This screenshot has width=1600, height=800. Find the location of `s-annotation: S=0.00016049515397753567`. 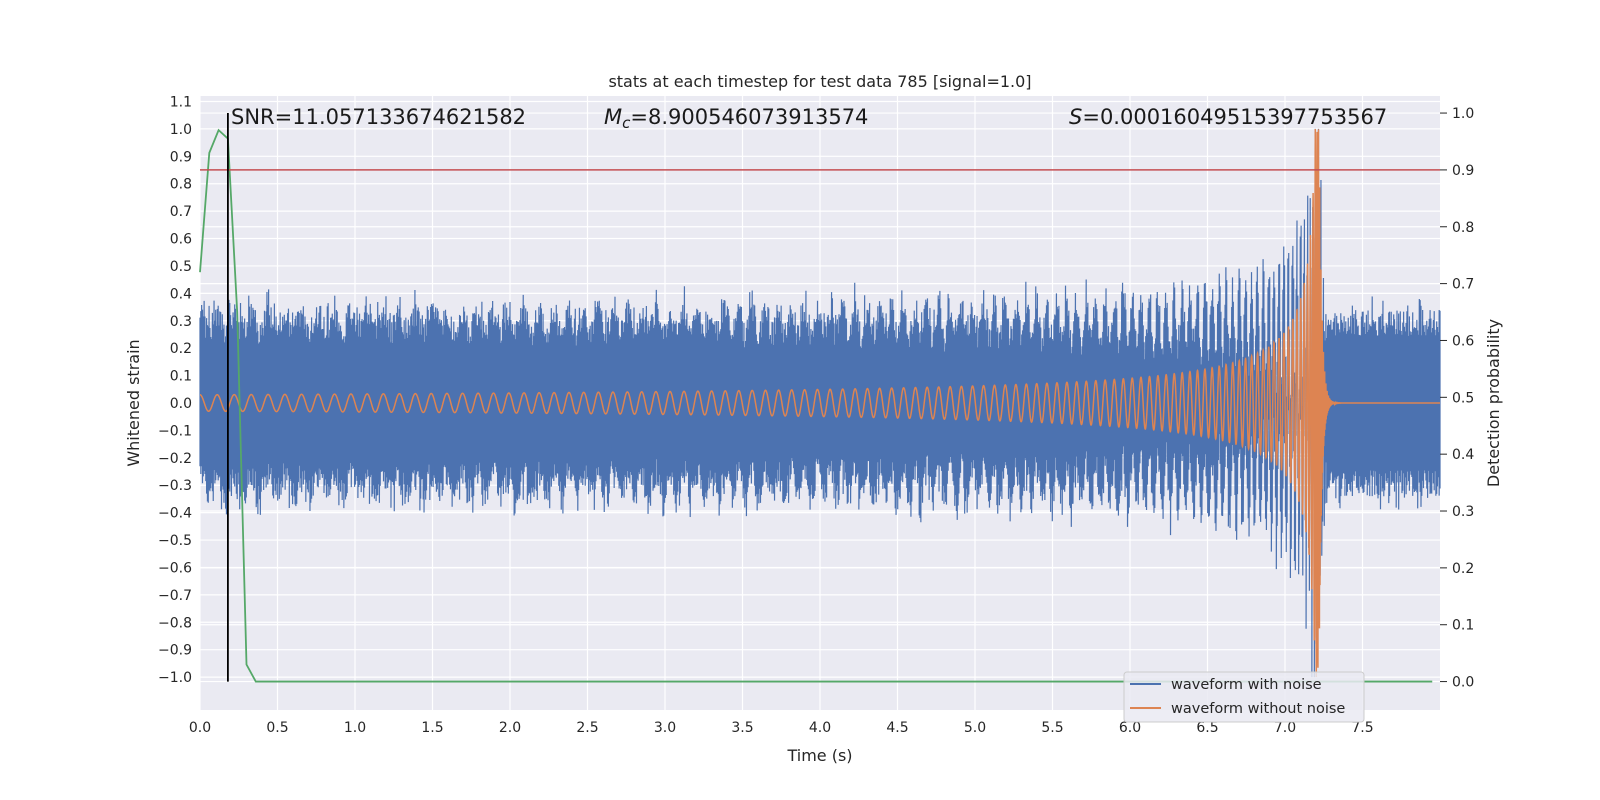

s-annotation: S=0.00016049515397753567 is located at coordinates (1228, 117).